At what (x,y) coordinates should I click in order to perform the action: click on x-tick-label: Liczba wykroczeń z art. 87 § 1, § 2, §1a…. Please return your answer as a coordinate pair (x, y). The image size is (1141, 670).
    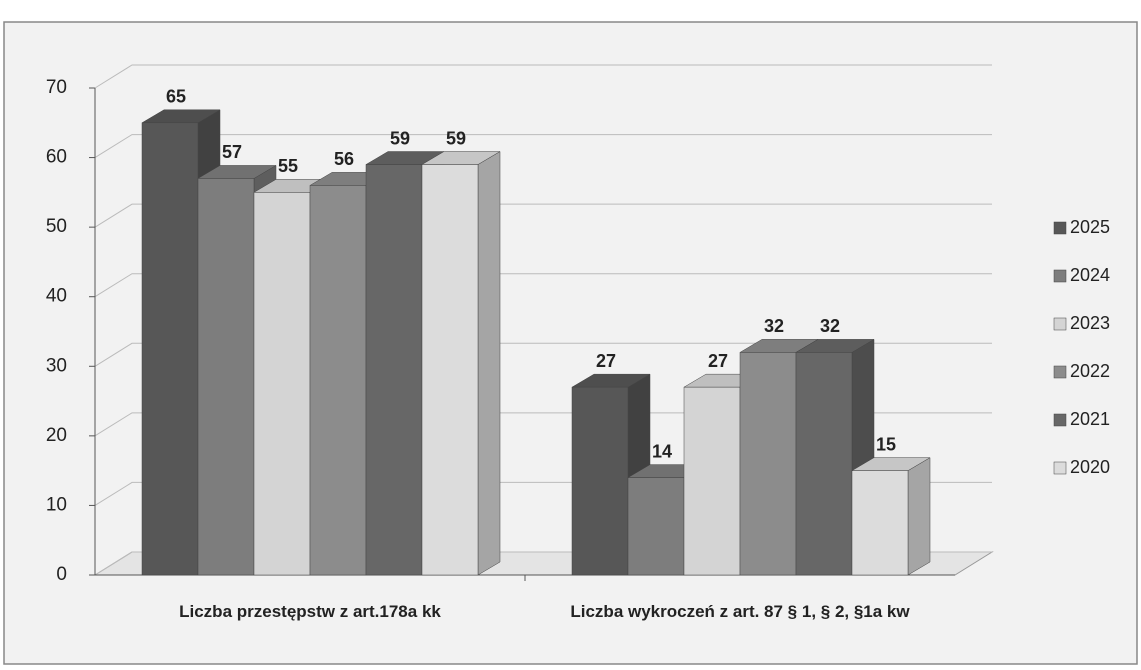
    Looking at the image, I should click on (740, 611).